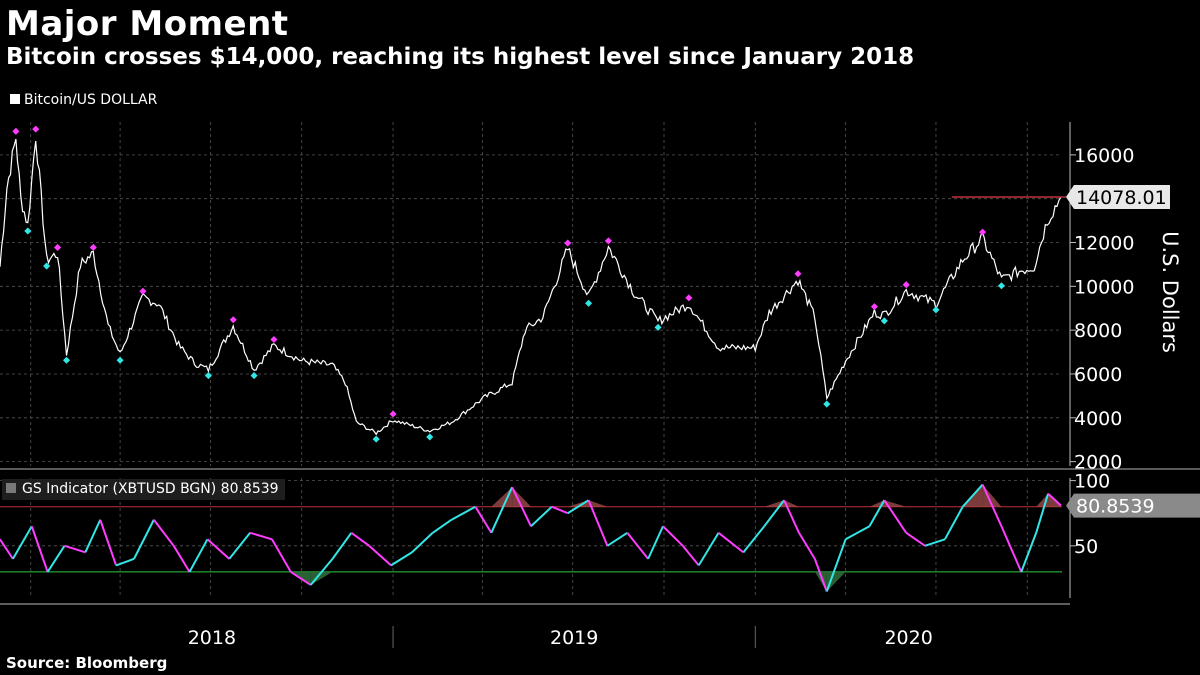 The height and width of the screenshot is (675, 1200). What do you see at coordinates (1170, 292) in the screenshot?
I see `y-axis-label: U.S. Dollars` at bounding box center [1170, 292].